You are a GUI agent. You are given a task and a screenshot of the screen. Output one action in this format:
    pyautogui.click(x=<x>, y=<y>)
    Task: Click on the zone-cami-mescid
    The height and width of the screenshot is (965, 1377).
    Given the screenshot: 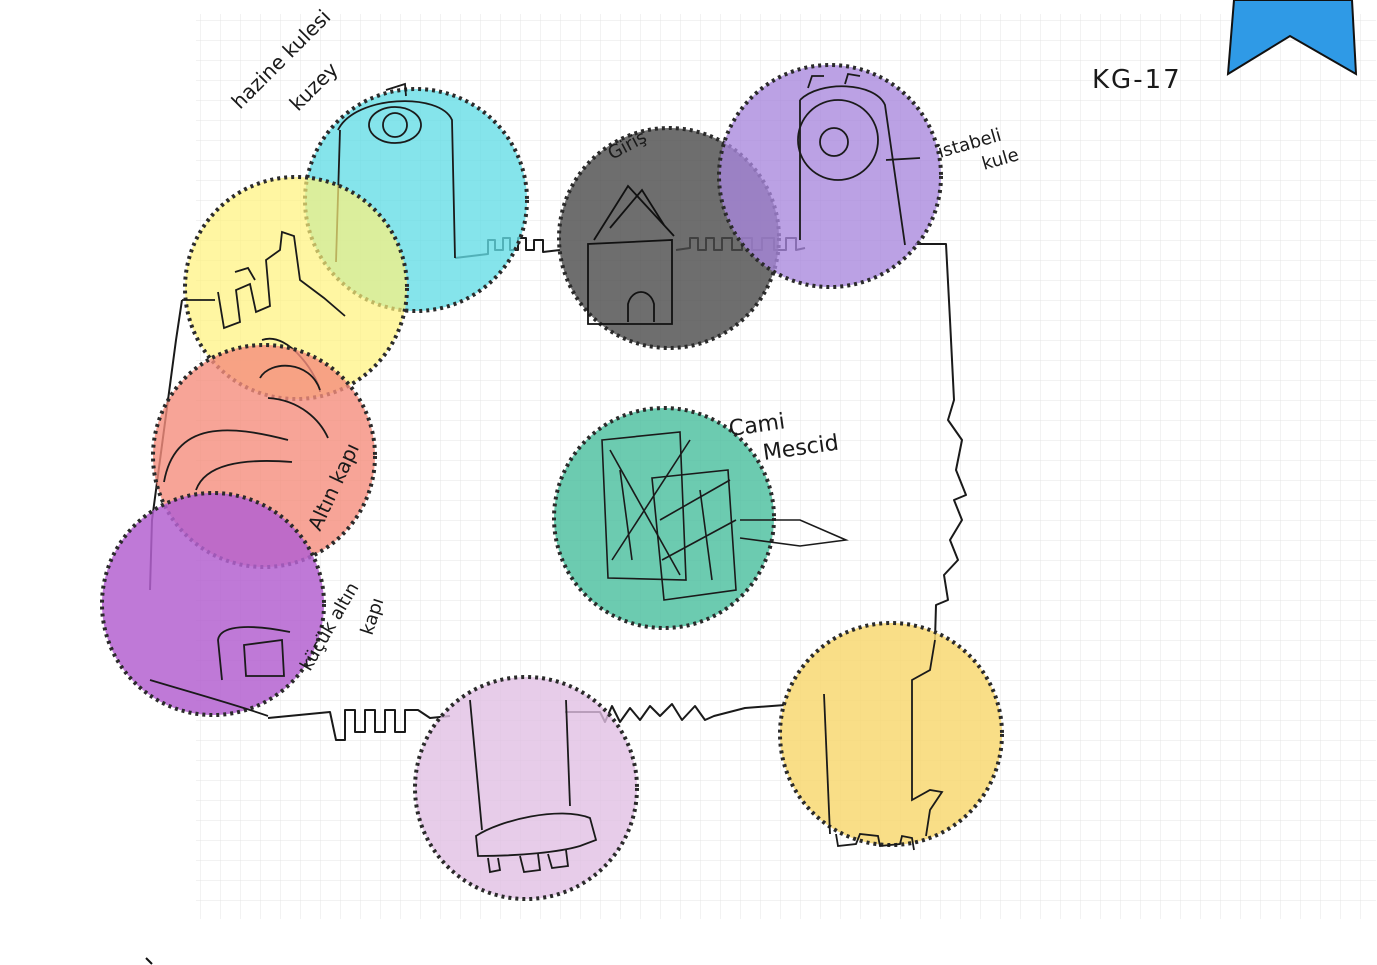 What is the action you would take?
    pyautogui.click(x=700, y=518)
    